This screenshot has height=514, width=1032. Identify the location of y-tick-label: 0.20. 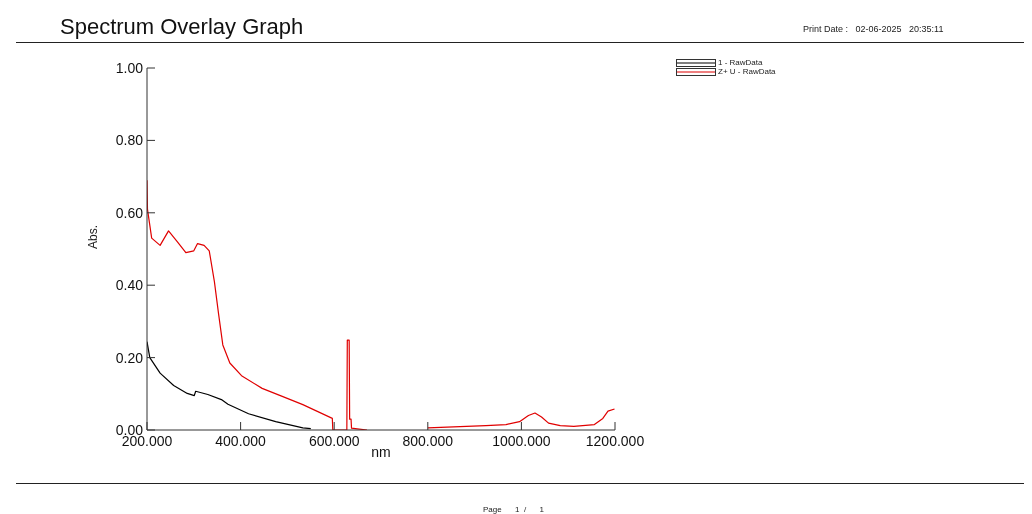
(129, 357).